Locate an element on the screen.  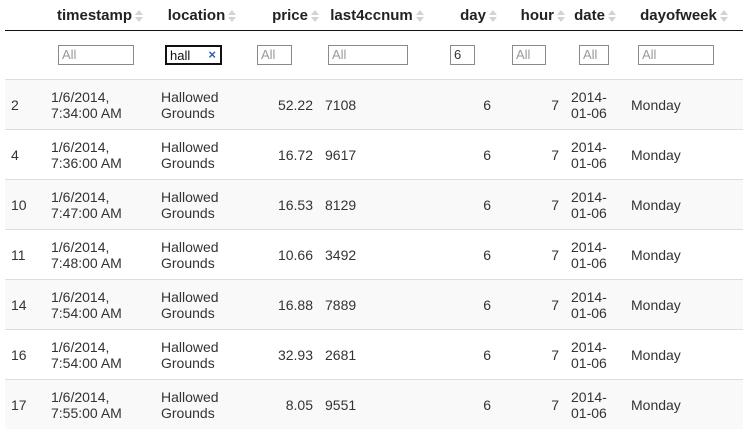
cell-last4ccnum: 7889 is located at coordinates (377, 304).